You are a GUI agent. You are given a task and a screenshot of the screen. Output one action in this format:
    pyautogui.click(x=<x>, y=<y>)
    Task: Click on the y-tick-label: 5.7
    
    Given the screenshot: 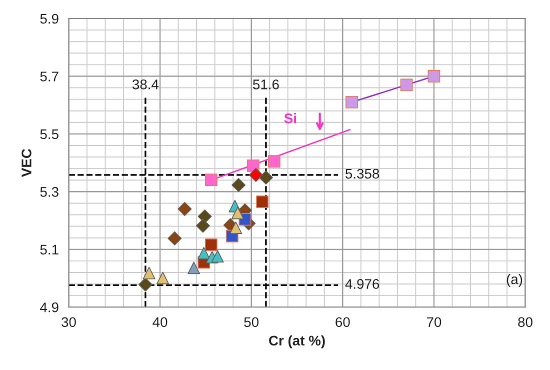 What is the action you would take?
    pyautogui.click(x=49, y=77)
    